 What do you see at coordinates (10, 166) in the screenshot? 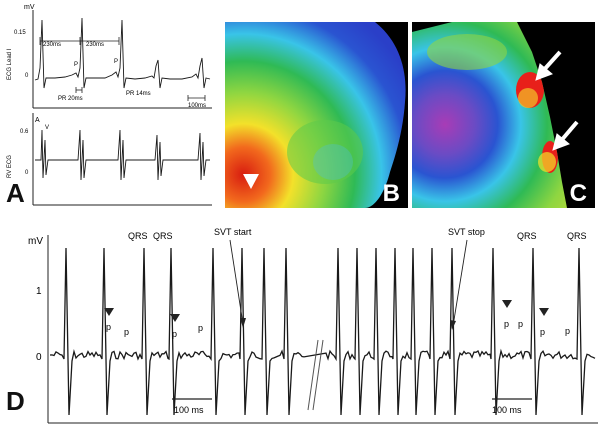
I see `panel-a-rv-label: RV ECG` at bounding box center [10, 166].